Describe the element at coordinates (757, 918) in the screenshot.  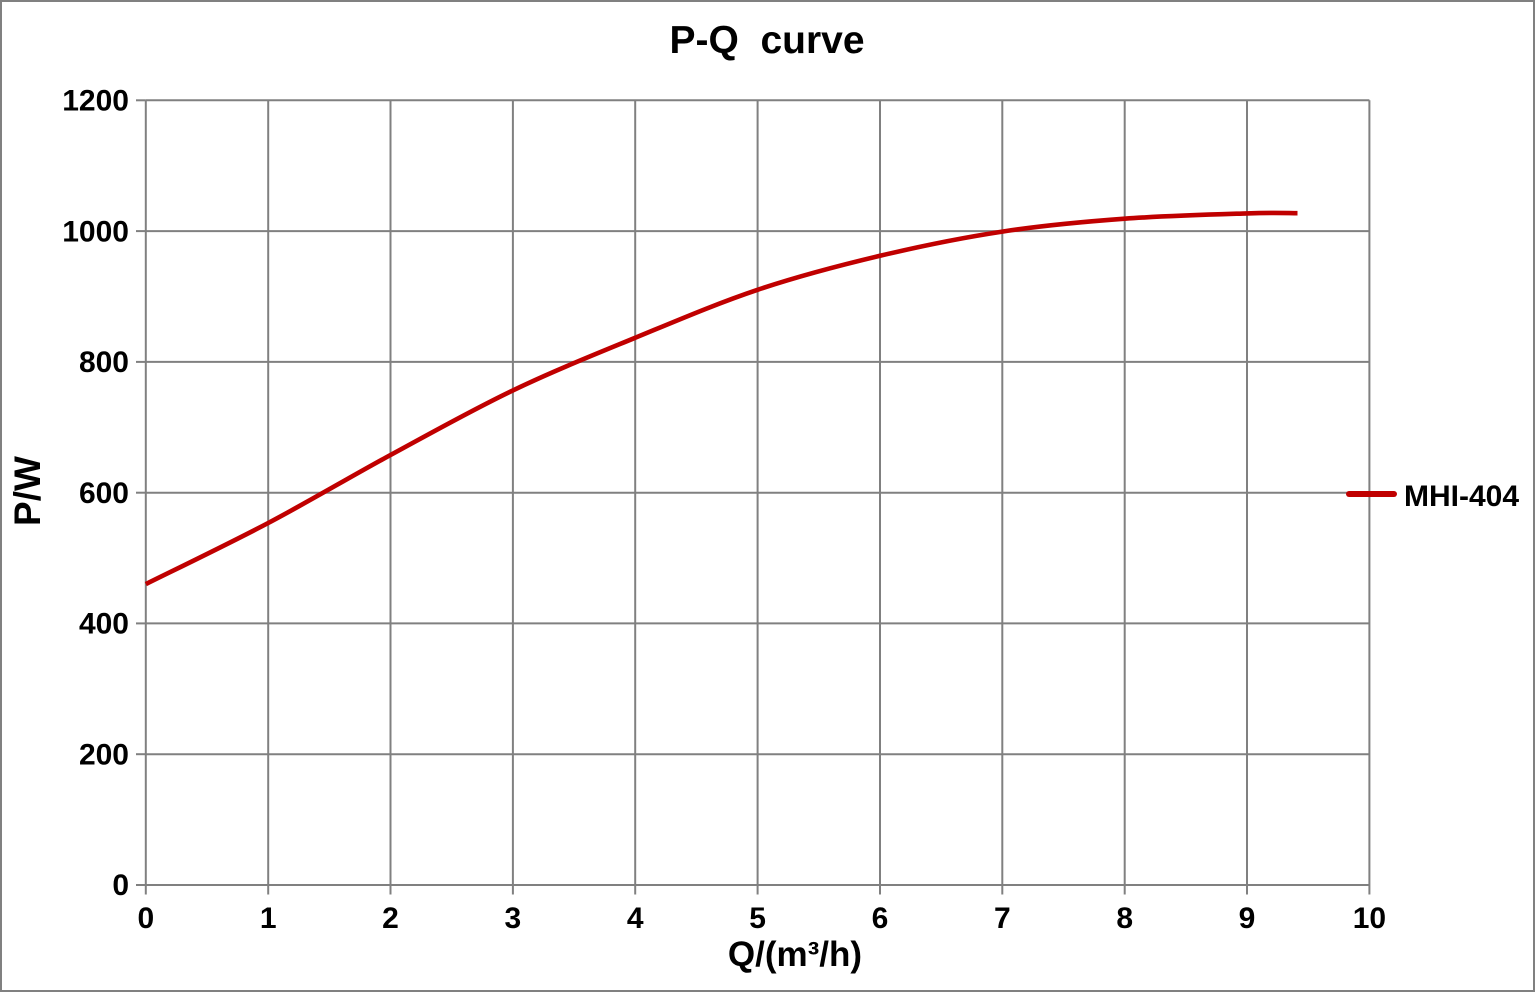
I see `svg-text: 5` at that location.